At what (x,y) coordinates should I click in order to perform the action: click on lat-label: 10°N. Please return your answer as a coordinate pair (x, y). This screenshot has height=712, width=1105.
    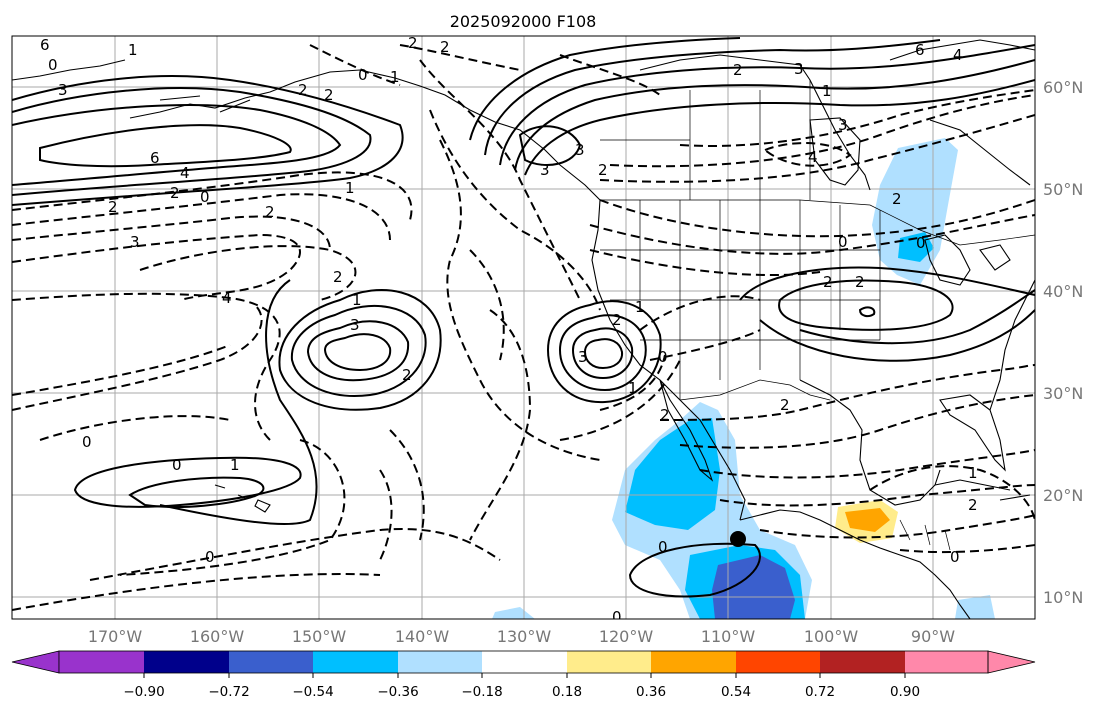
    Looking at the image, I should click on (1063, 597).